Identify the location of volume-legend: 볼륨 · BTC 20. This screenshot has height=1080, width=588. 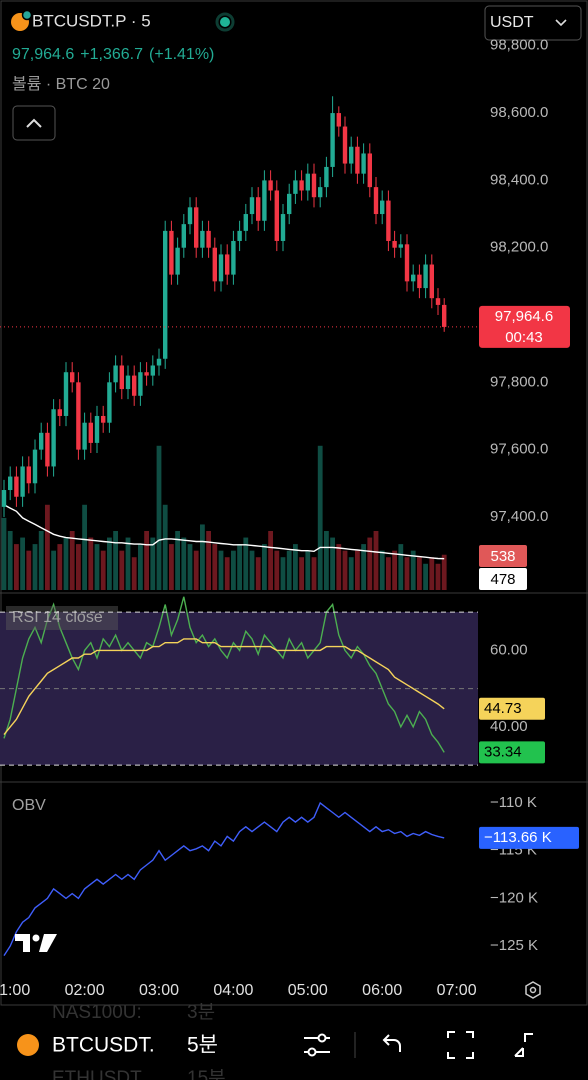
(61, 84).